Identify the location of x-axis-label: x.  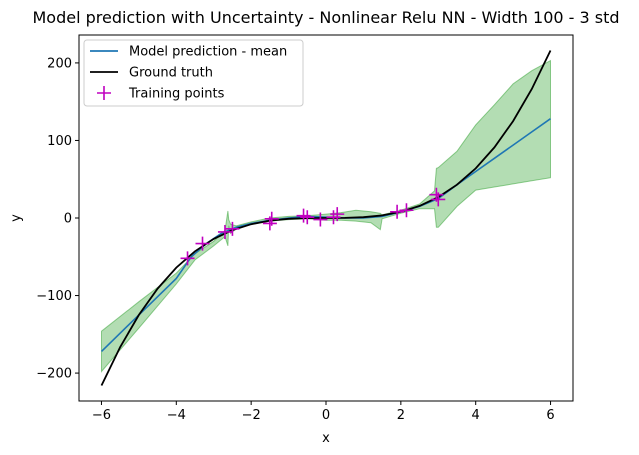
(326, 438).